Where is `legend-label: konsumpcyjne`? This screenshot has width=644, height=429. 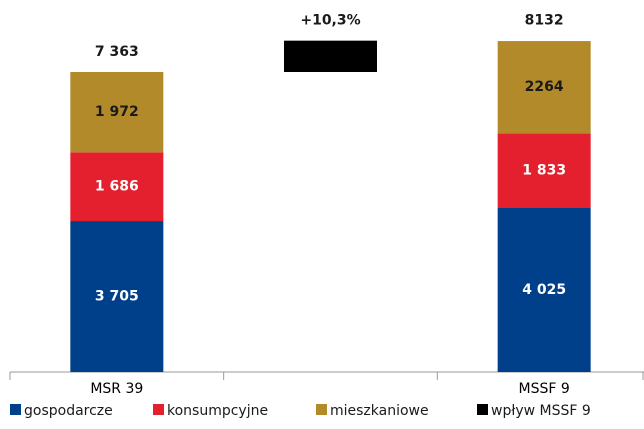
legend-label: konsumpcyjne is located at coordinates (217, 411).